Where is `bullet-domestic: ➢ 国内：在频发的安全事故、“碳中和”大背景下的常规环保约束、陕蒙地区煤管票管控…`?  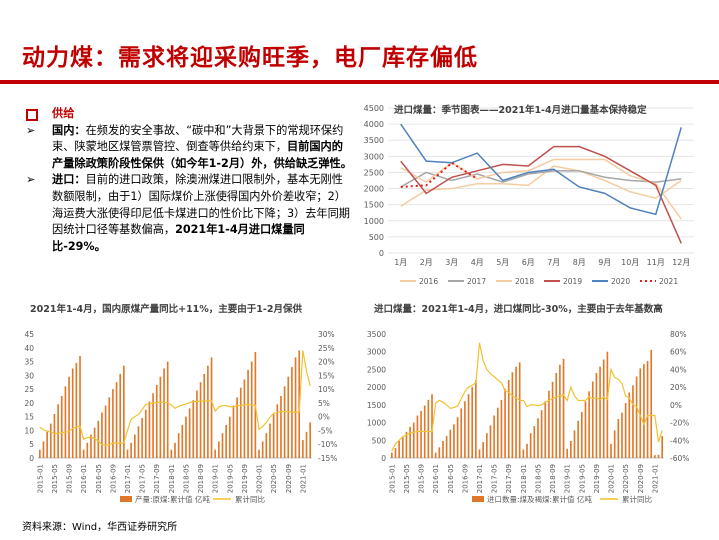 bullet-domestic: ➢ 国内：在频发的安全事故、“碳中和”大背景下的常规环保约束、陕蒙地区煤管票管控… is located at coordinates (187, 148).